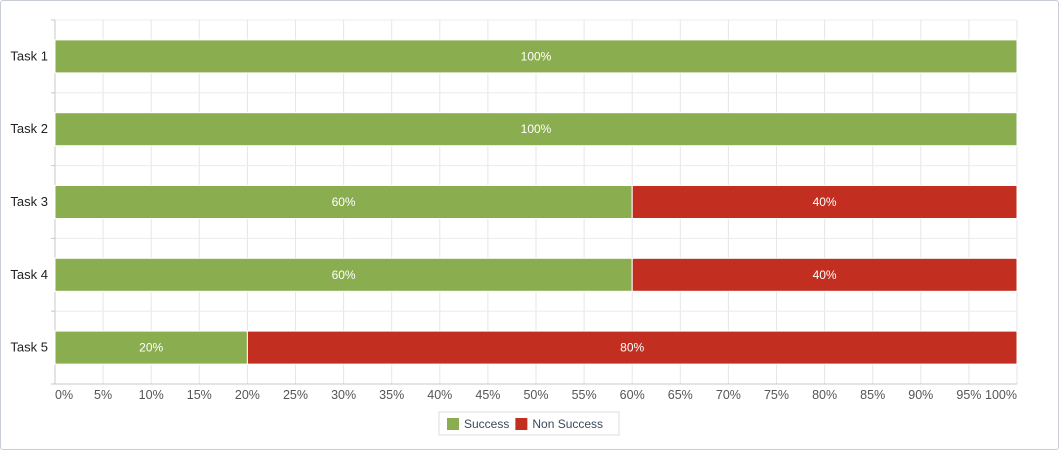 This screenshot has width=1059, height=454. Describe the element at coordinates (487, 395) in the screenshot. I see `x-tick-label: 45%` at that location.